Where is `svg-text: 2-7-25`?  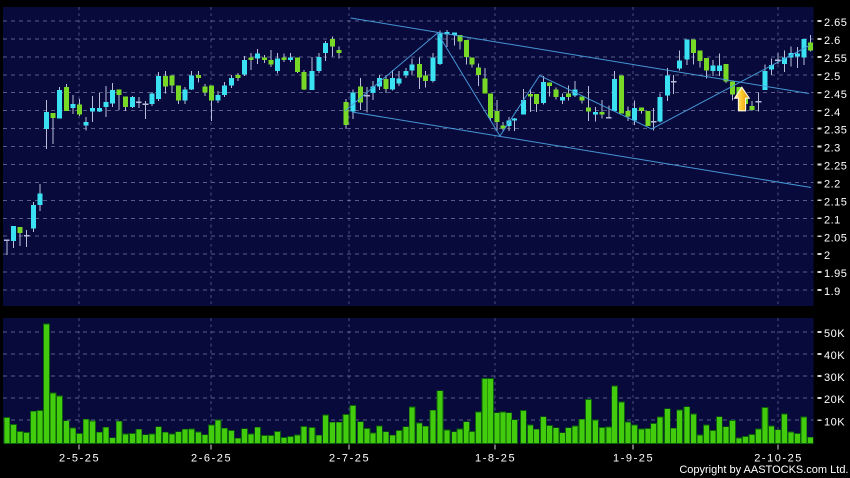 svg-text: 2-7-25 is located at coordinates (349, 459).